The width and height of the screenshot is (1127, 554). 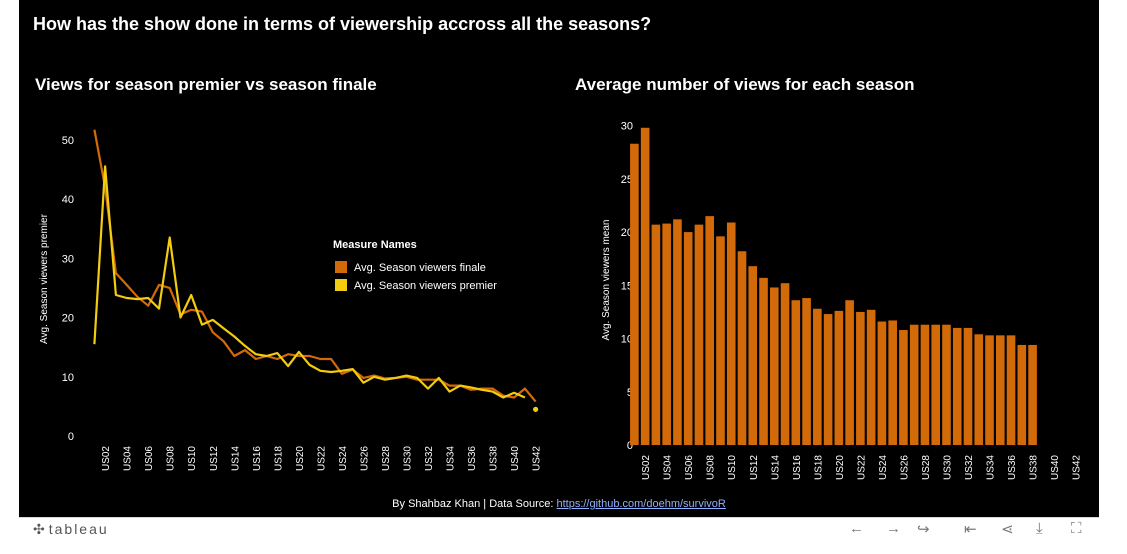 I want to click on bar-us26, so click(x=903, y=387).